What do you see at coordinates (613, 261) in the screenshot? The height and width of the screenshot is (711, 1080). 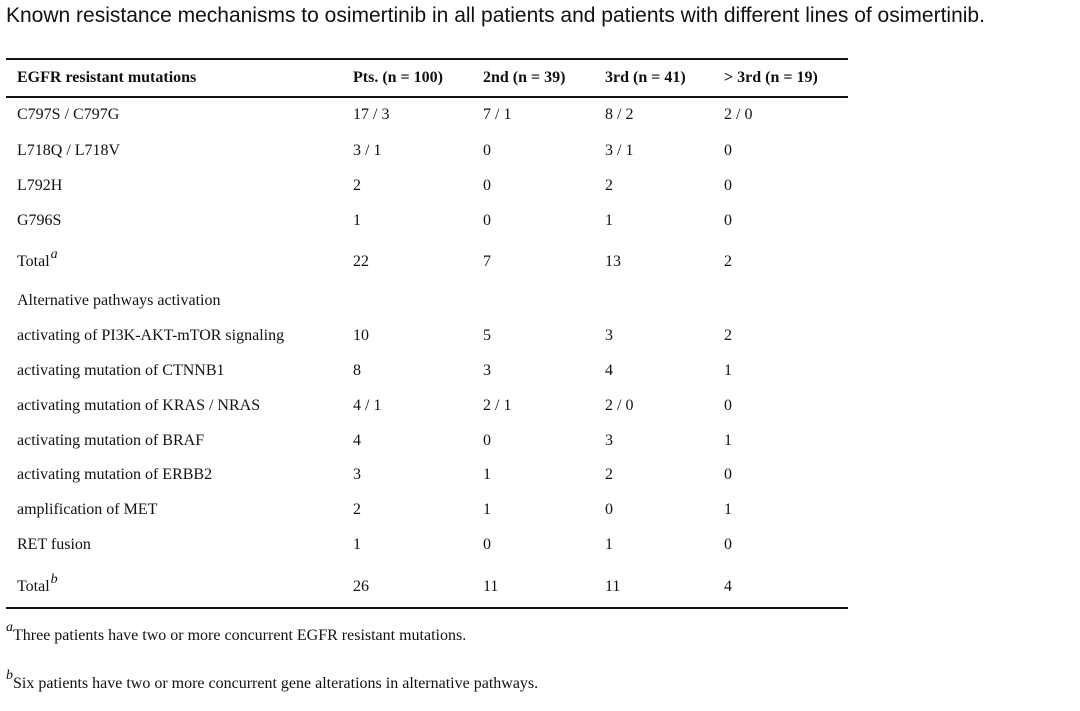 I see `table-cell: 13` at bounding box center [613, 261].